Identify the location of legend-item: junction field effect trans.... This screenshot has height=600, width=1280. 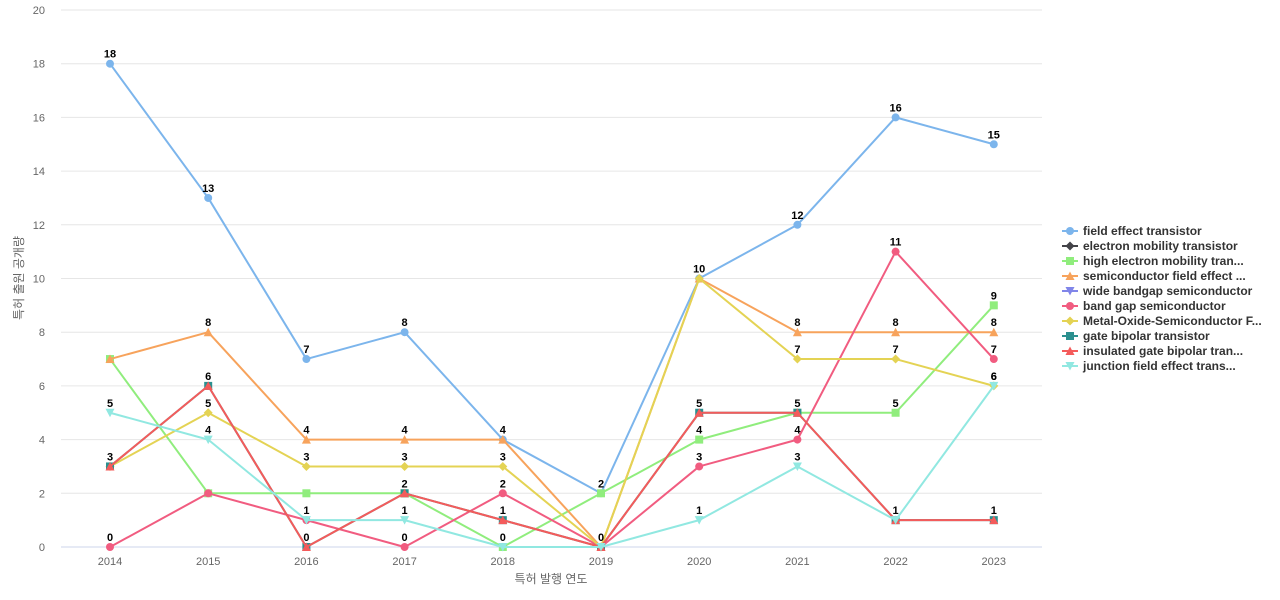
(1149, 366).